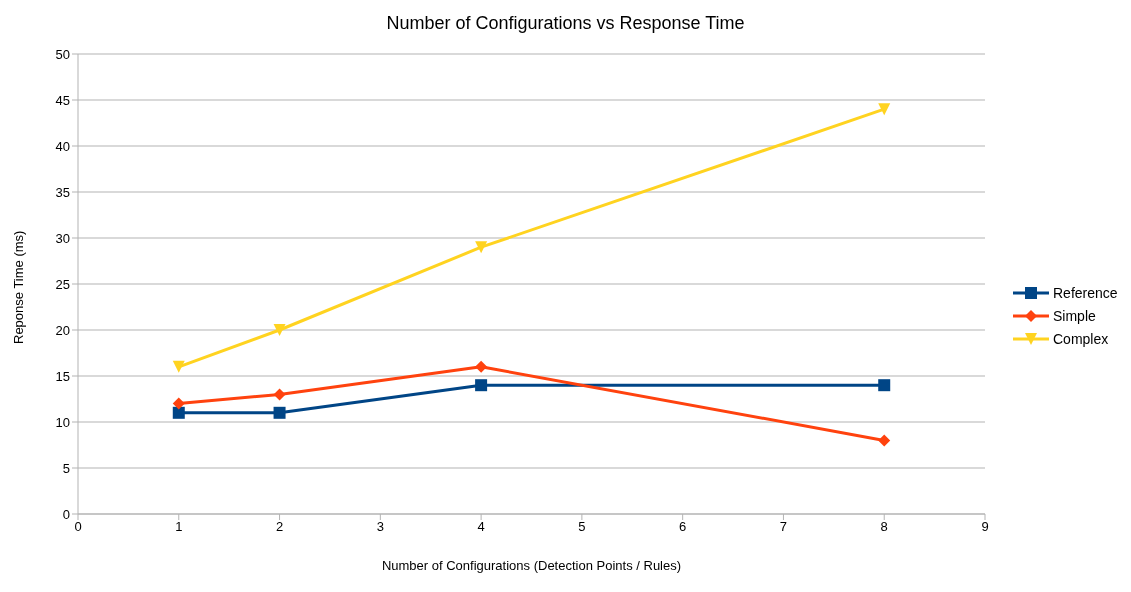  I want to click on x-tick-label: 8, so click(884, 527).